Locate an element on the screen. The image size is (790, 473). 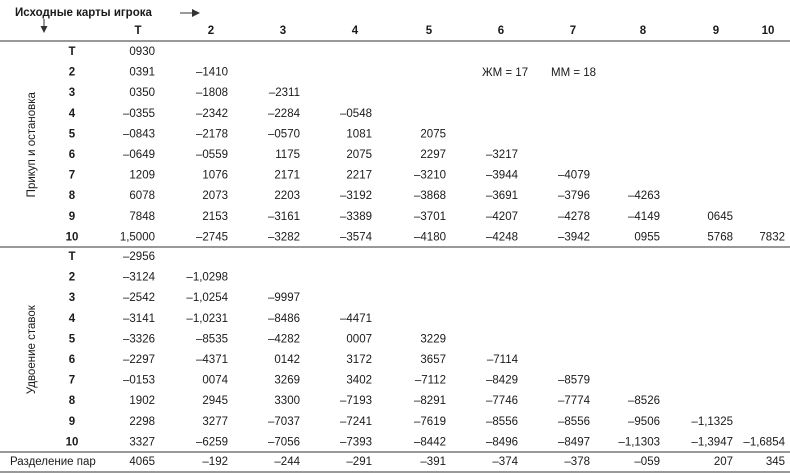
cell: –4207 is located at coordinates (502, 217).